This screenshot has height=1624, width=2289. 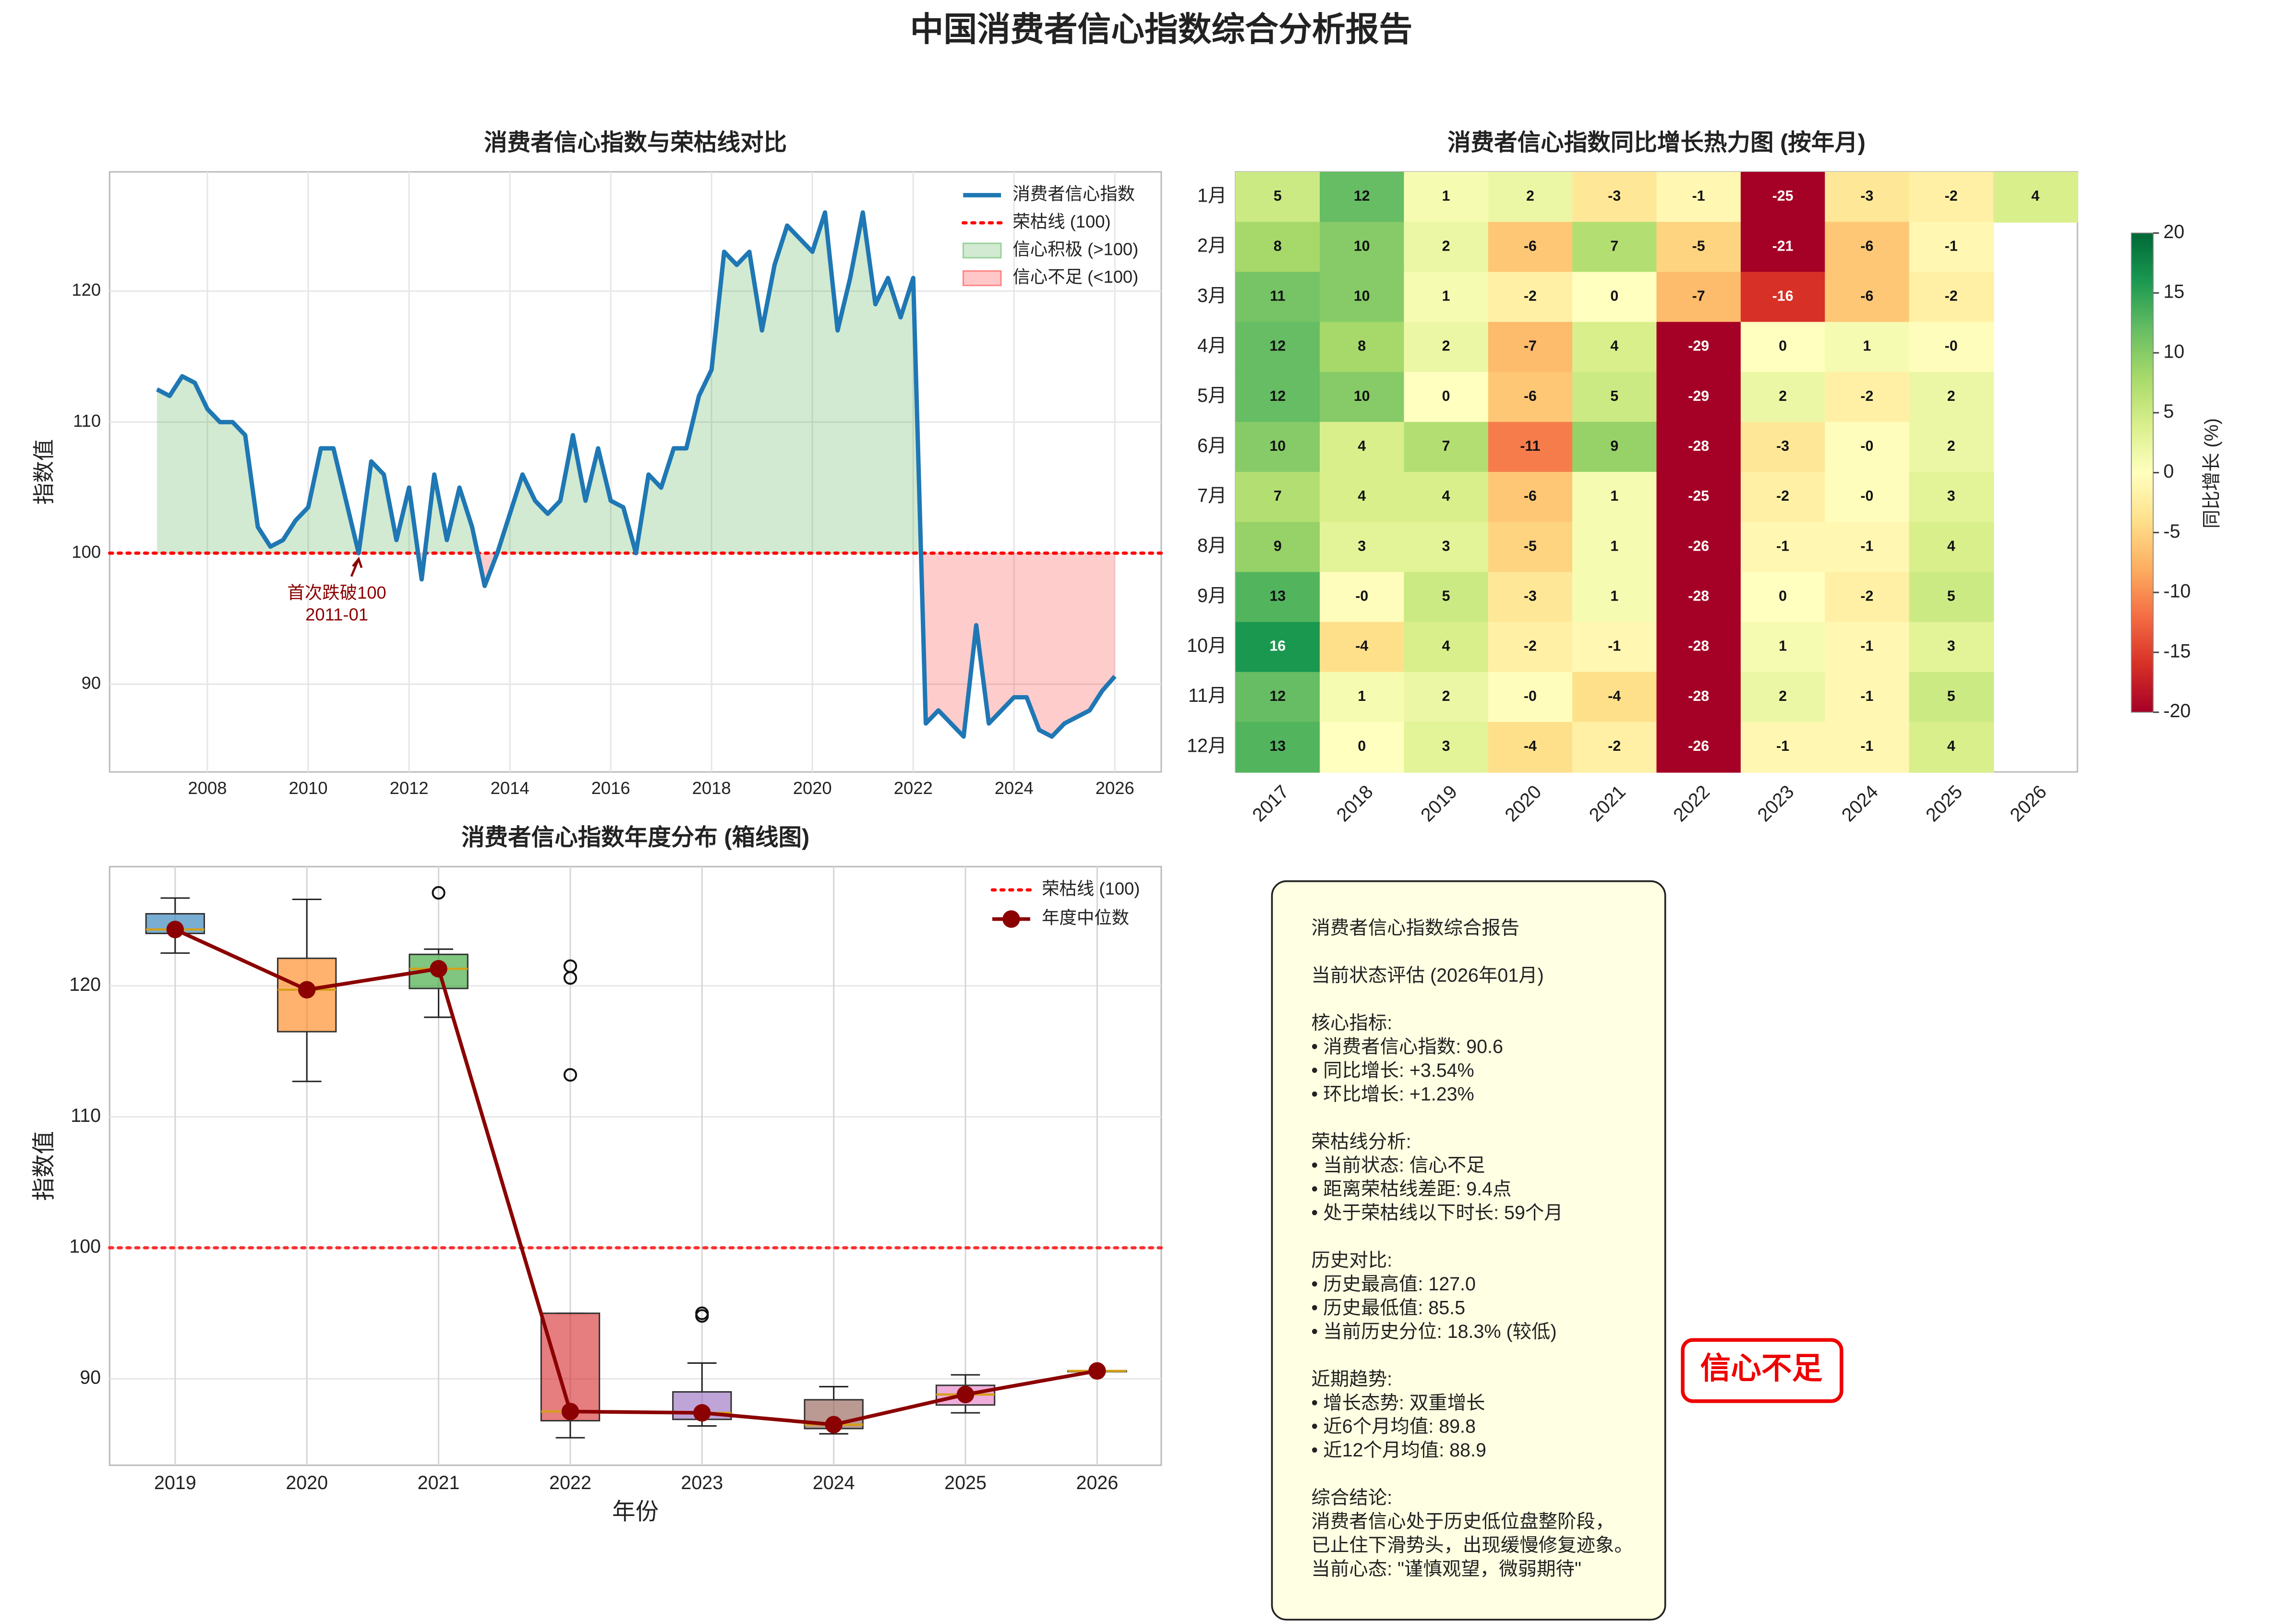 What do you see at coordinates (86, 552) in the screenshot?
I see `y-tick-label: 100` at bounding box center [86, 552].